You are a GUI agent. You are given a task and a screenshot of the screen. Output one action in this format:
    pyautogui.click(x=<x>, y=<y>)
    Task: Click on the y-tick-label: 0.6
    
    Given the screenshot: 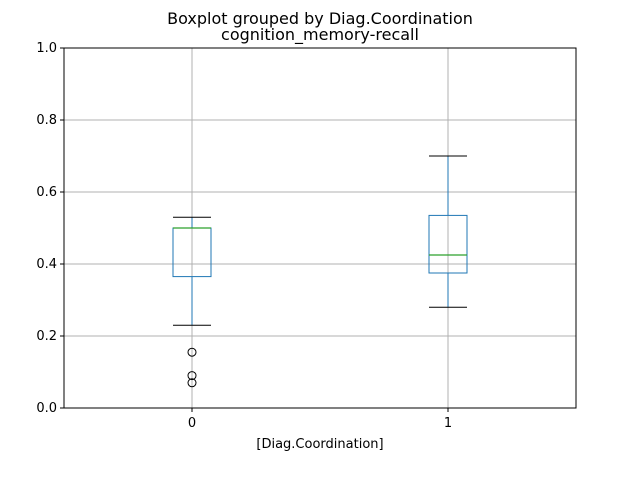 What is the action you would take?
    pyautogui.click(x=46, y=192)
    